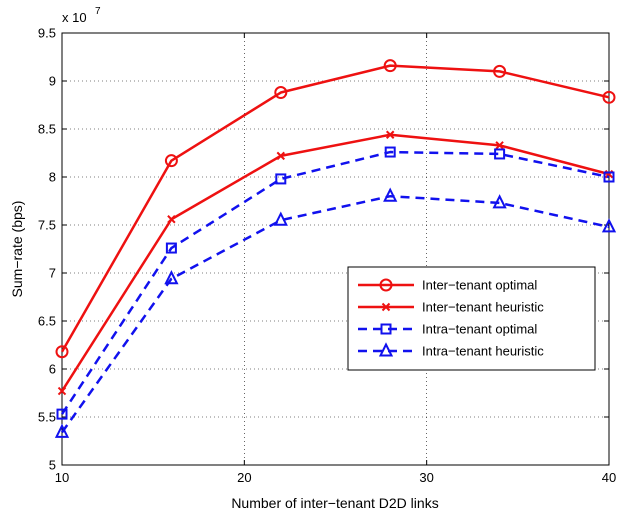  Describe the element at coordinates (62, 477) in the screenshot. I see `x-tick-label: 10` at that location.